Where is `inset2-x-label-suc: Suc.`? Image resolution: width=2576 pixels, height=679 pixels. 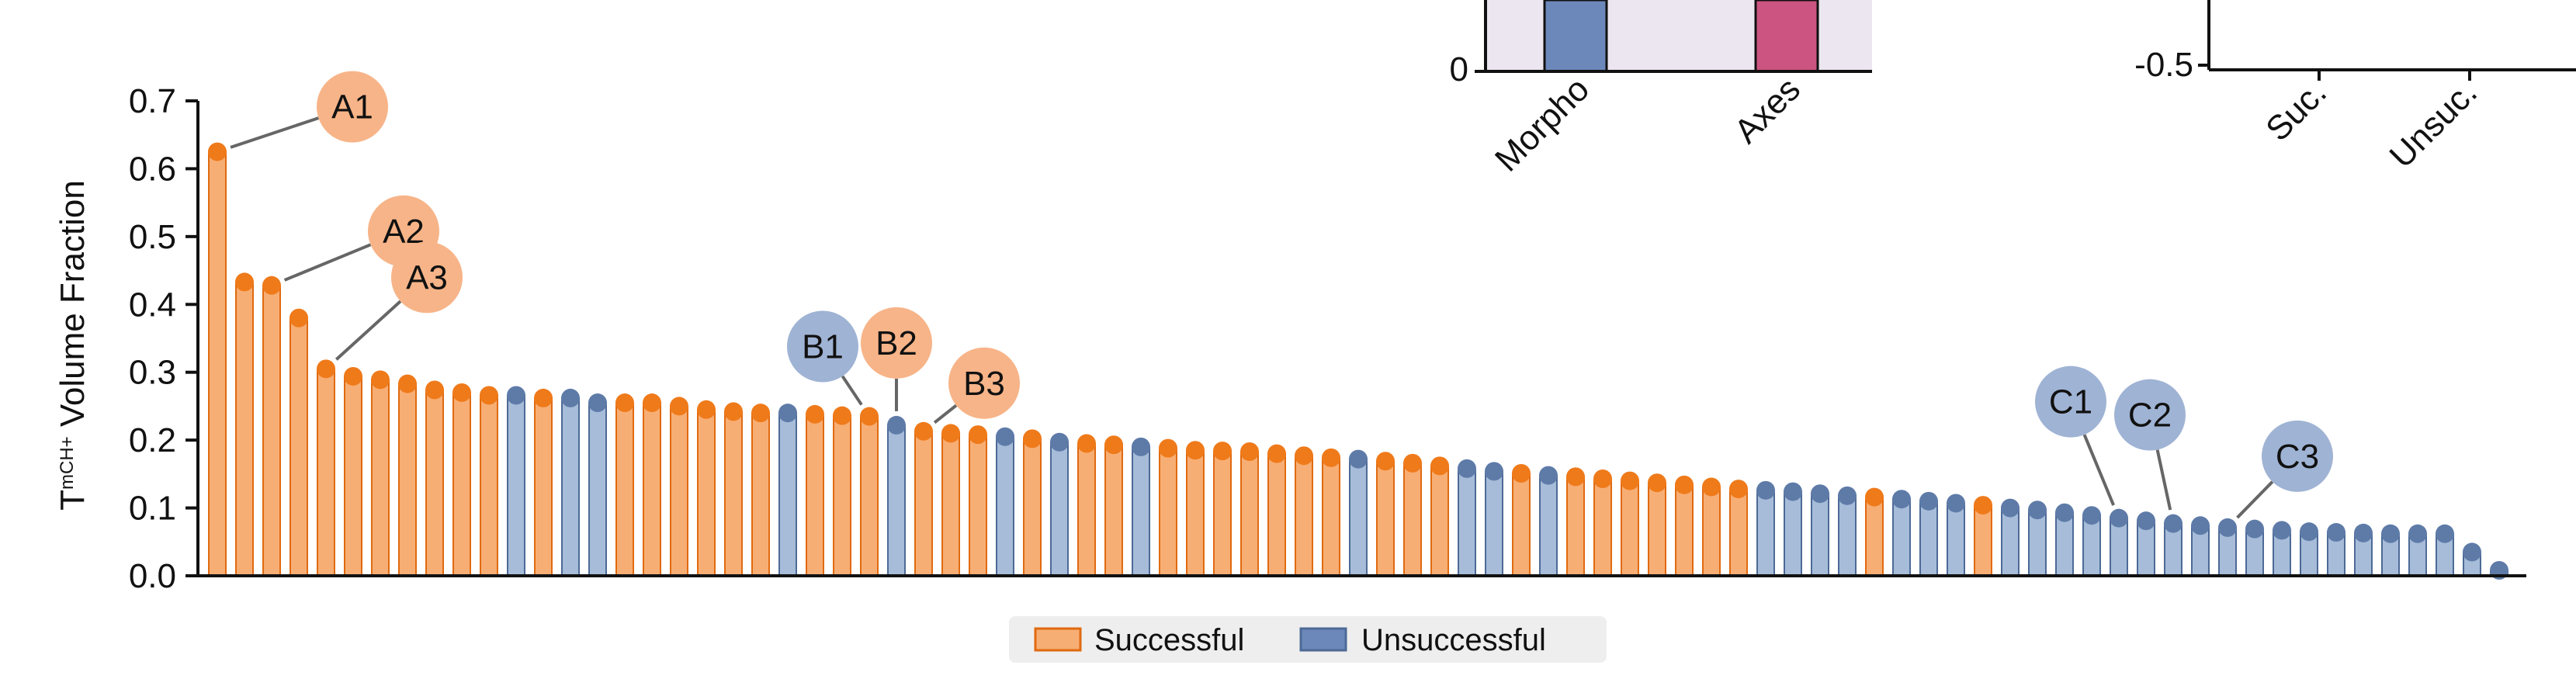 inset2-x-label-suc: Suc. is located at coordinates (2296, 111).